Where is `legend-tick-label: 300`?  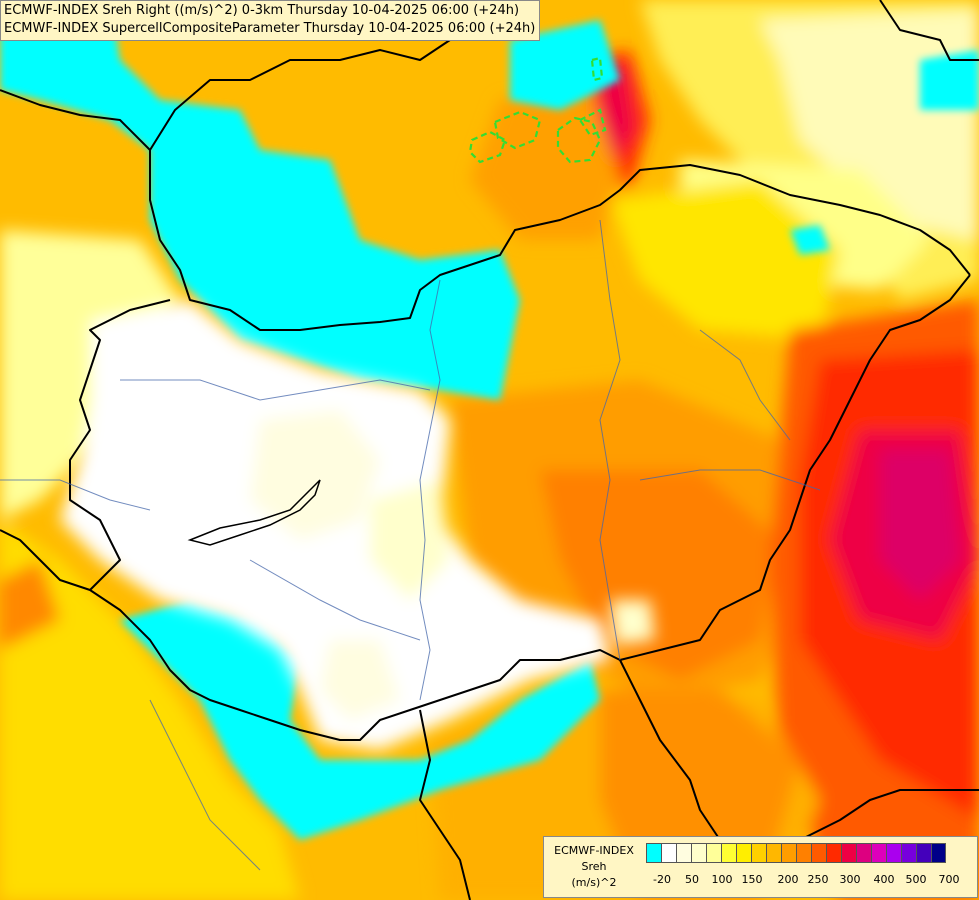 legend-tick-label: 300 is located at coordinates (850, 879).